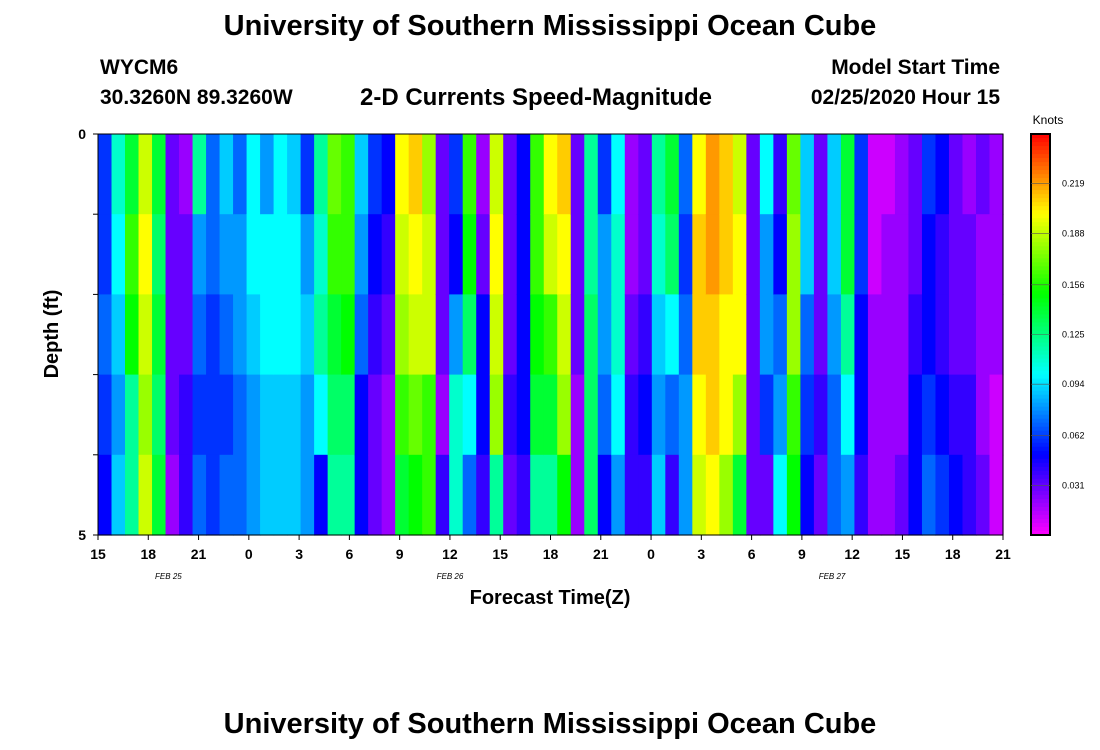 This screenshot has height=750, width=1100. I want to click on model-start-label: Model Start Time, so click(915, 67).